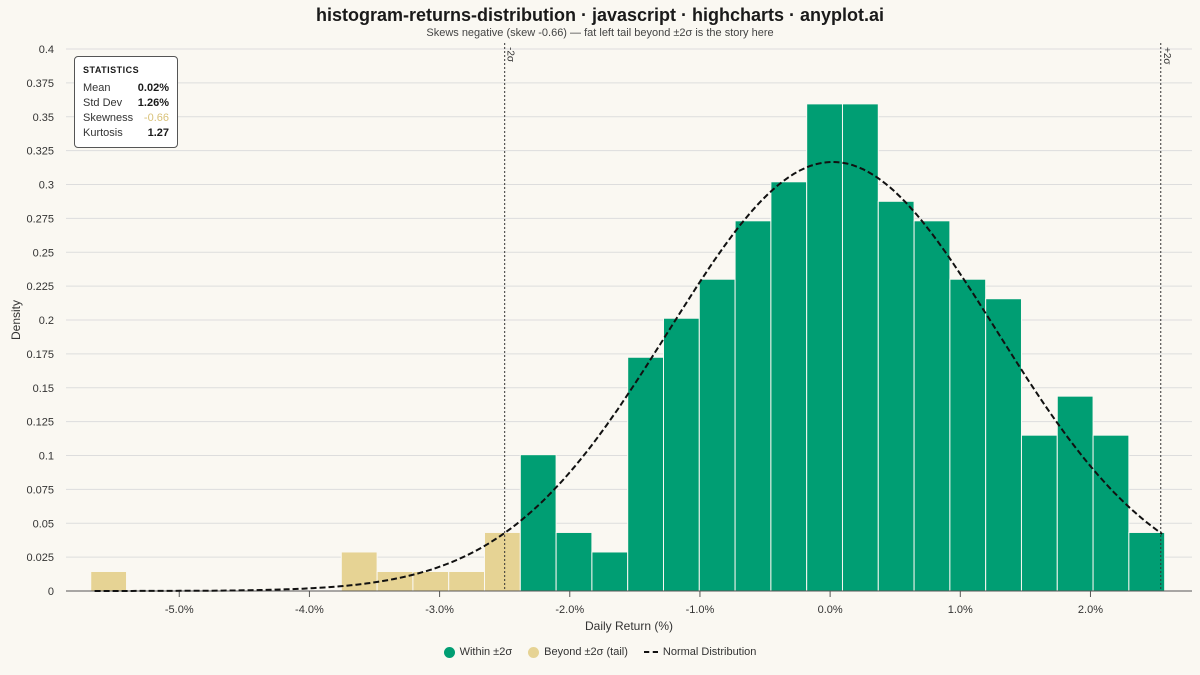 The width and height of the screenshot is (1200, 675). Describe the element at coordinates (439, 610) in the screenshot. I see `x-tick-label: -3.0%` at that location.